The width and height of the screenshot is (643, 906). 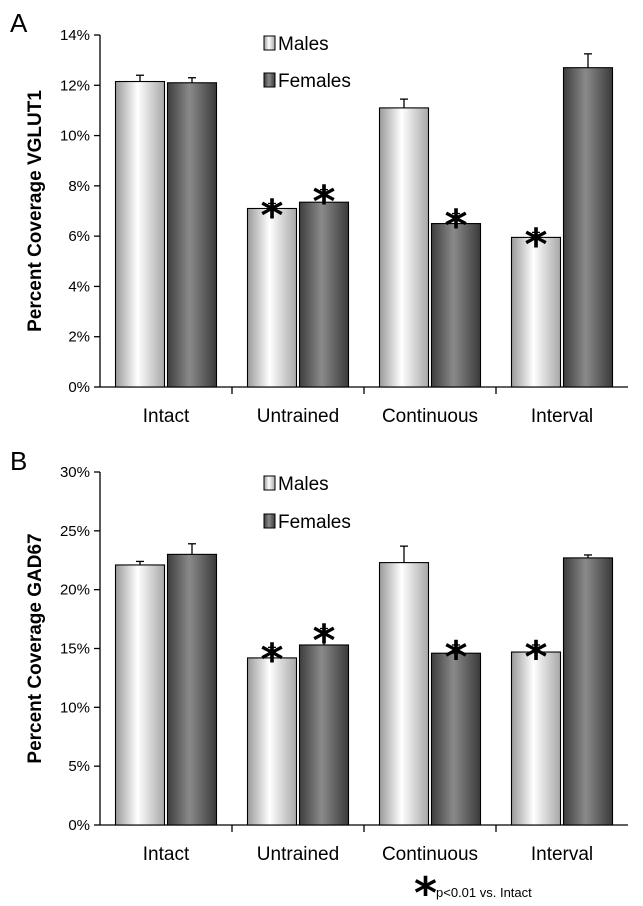 I want to click on y-axis-label: Percent Coverage VGLUT1, so click(x=35, y=211).